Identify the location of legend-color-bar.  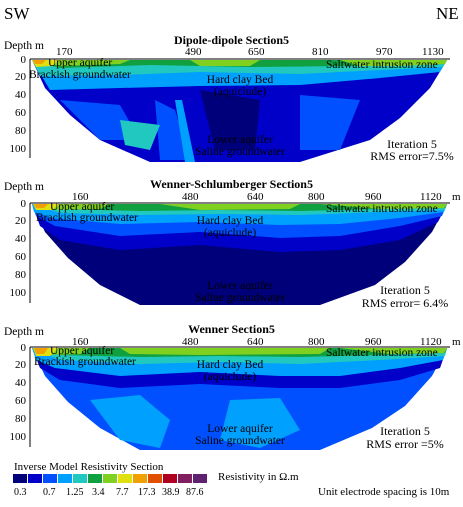
(110, 478).